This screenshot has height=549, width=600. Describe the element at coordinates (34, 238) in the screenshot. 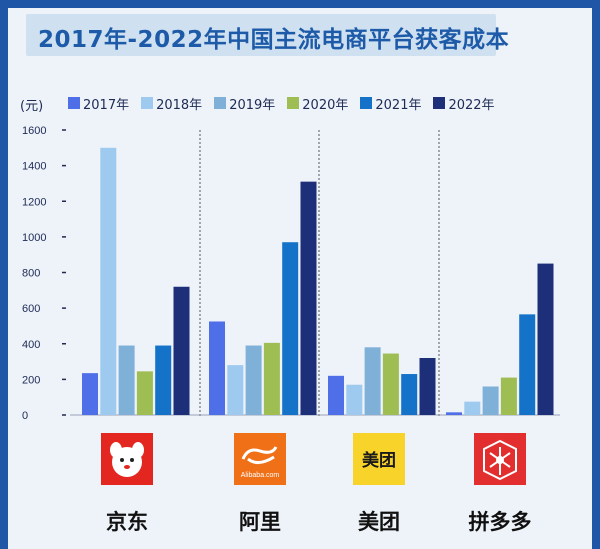

I see `y-tick-label: 1000` at that location.